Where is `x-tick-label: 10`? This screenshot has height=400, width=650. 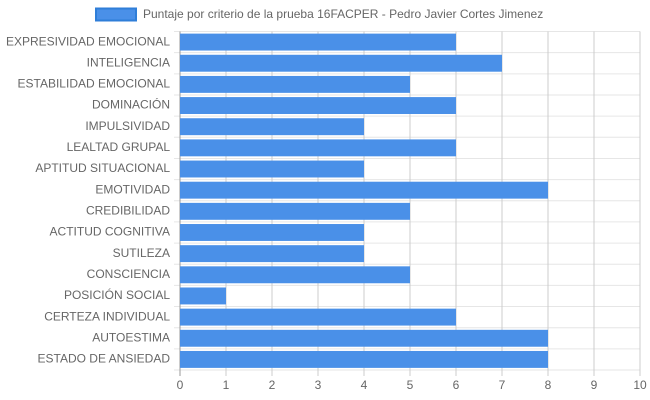 x-tick-label: 10 is located at coordinates (640, 385).